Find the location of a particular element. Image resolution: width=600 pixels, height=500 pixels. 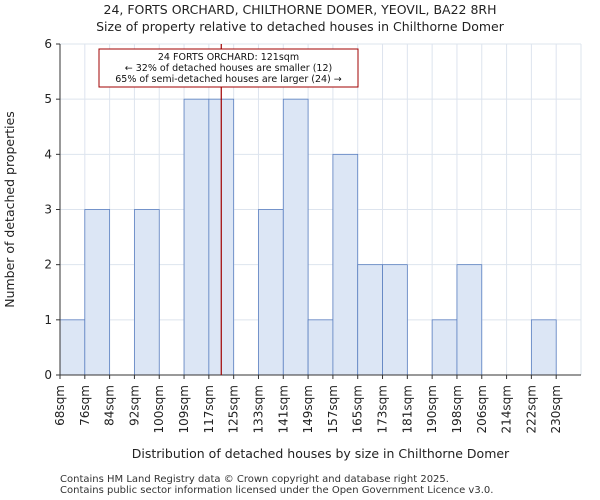

y-tick-label: 3 is located at coordinates (48, 210).